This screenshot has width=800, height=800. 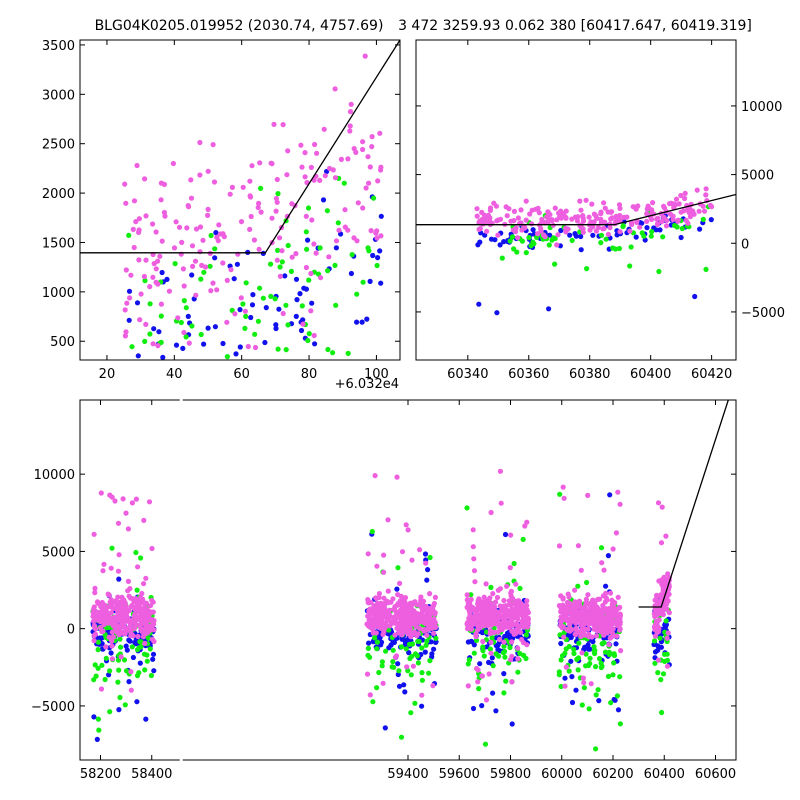 What do you see at coordinates (576, 251) in the screenshot?
I see `zoom-right-plot-area` at bounding box center [576, 251].